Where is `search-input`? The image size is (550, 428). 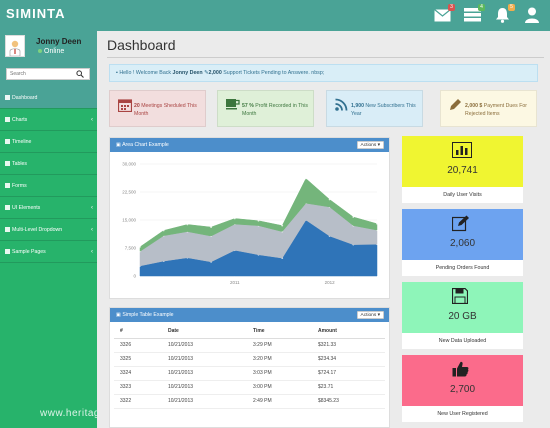
search-input is located at coordinates (48, 74).